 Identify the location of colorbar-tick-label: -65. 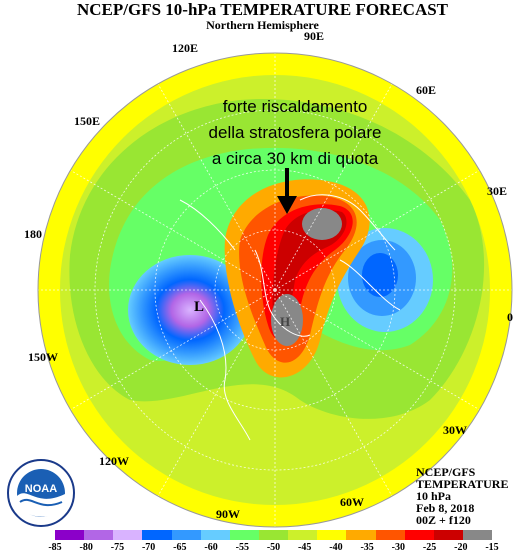
(180, 547).